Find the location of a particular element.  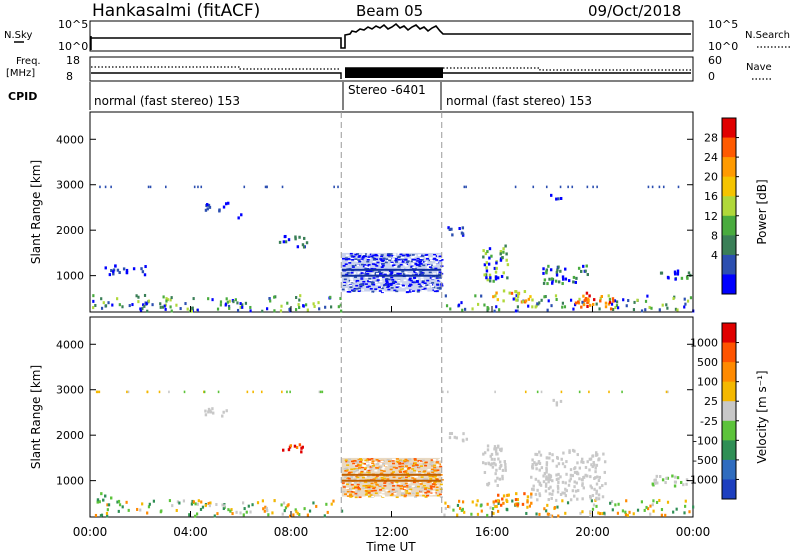

x-tick-label: 12:00 is located at coordinates (391, 532).